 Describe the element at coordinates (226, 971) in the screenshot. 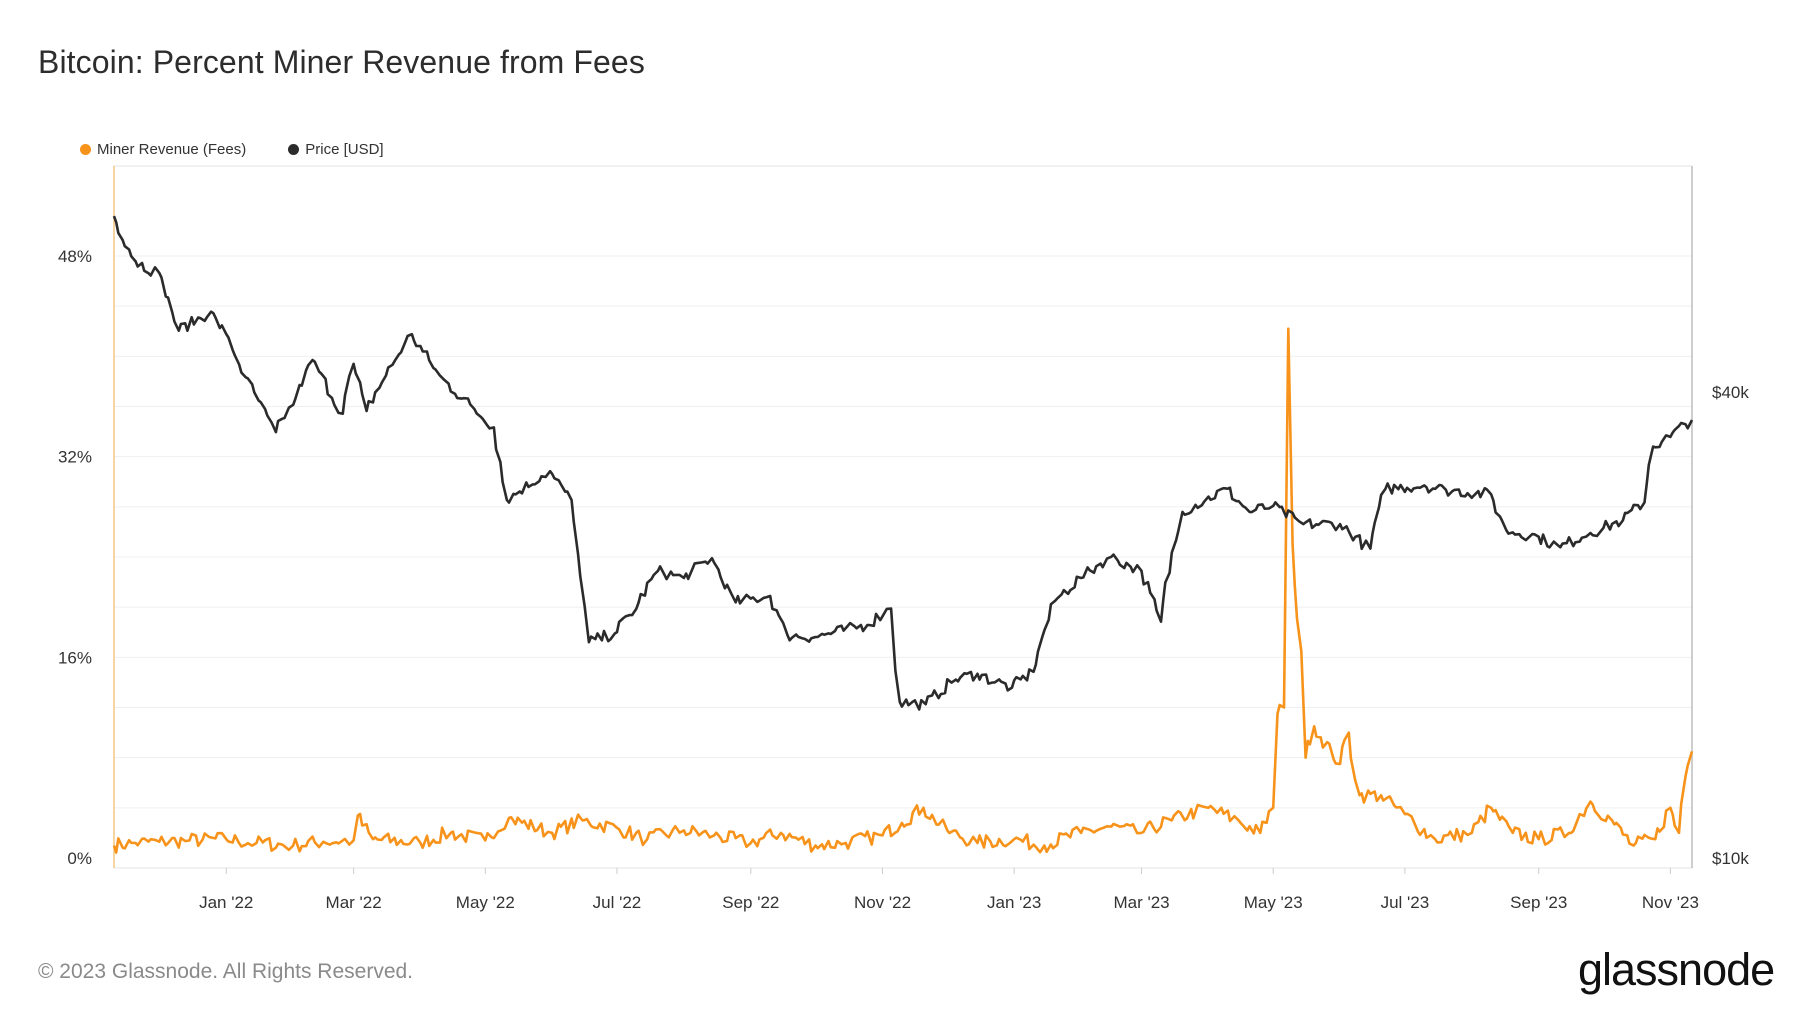

I see `copyright-footer: © 2023 Glassnode. All Rights Reserved.` at that location.